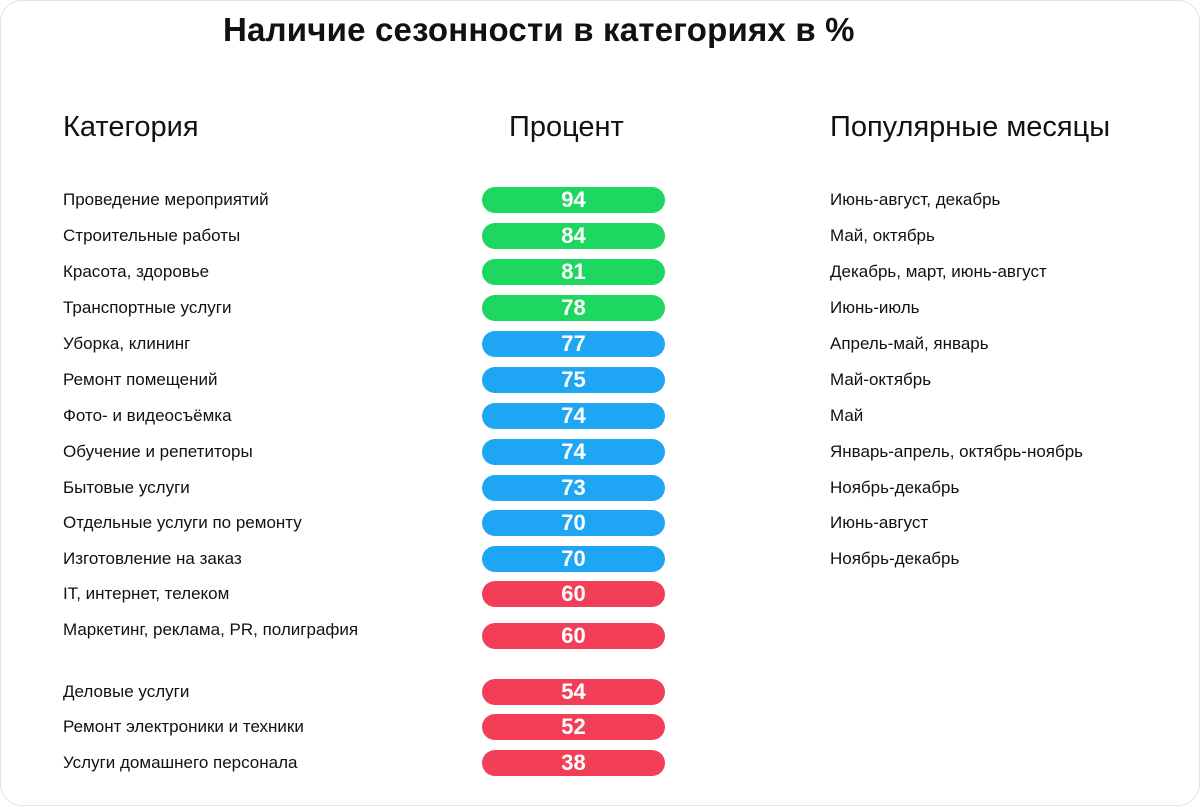 The height and width of the screenshot is (806, 1200). What do you see at coordinates (909, 343) in the screenshot?
I see `popular-months-label: Апрель-май, январь` at bounding box center [909, 343].